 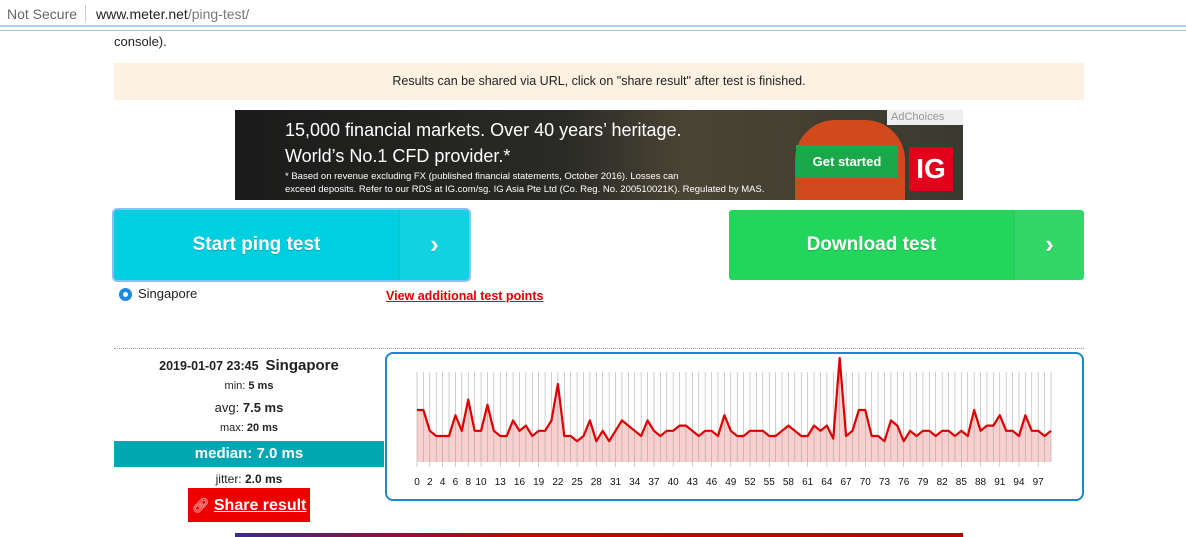 What do you see at coordinates (456, 482) in the screenshot?
I see `x-tick-label: 6` at bounding box center [456, 482].